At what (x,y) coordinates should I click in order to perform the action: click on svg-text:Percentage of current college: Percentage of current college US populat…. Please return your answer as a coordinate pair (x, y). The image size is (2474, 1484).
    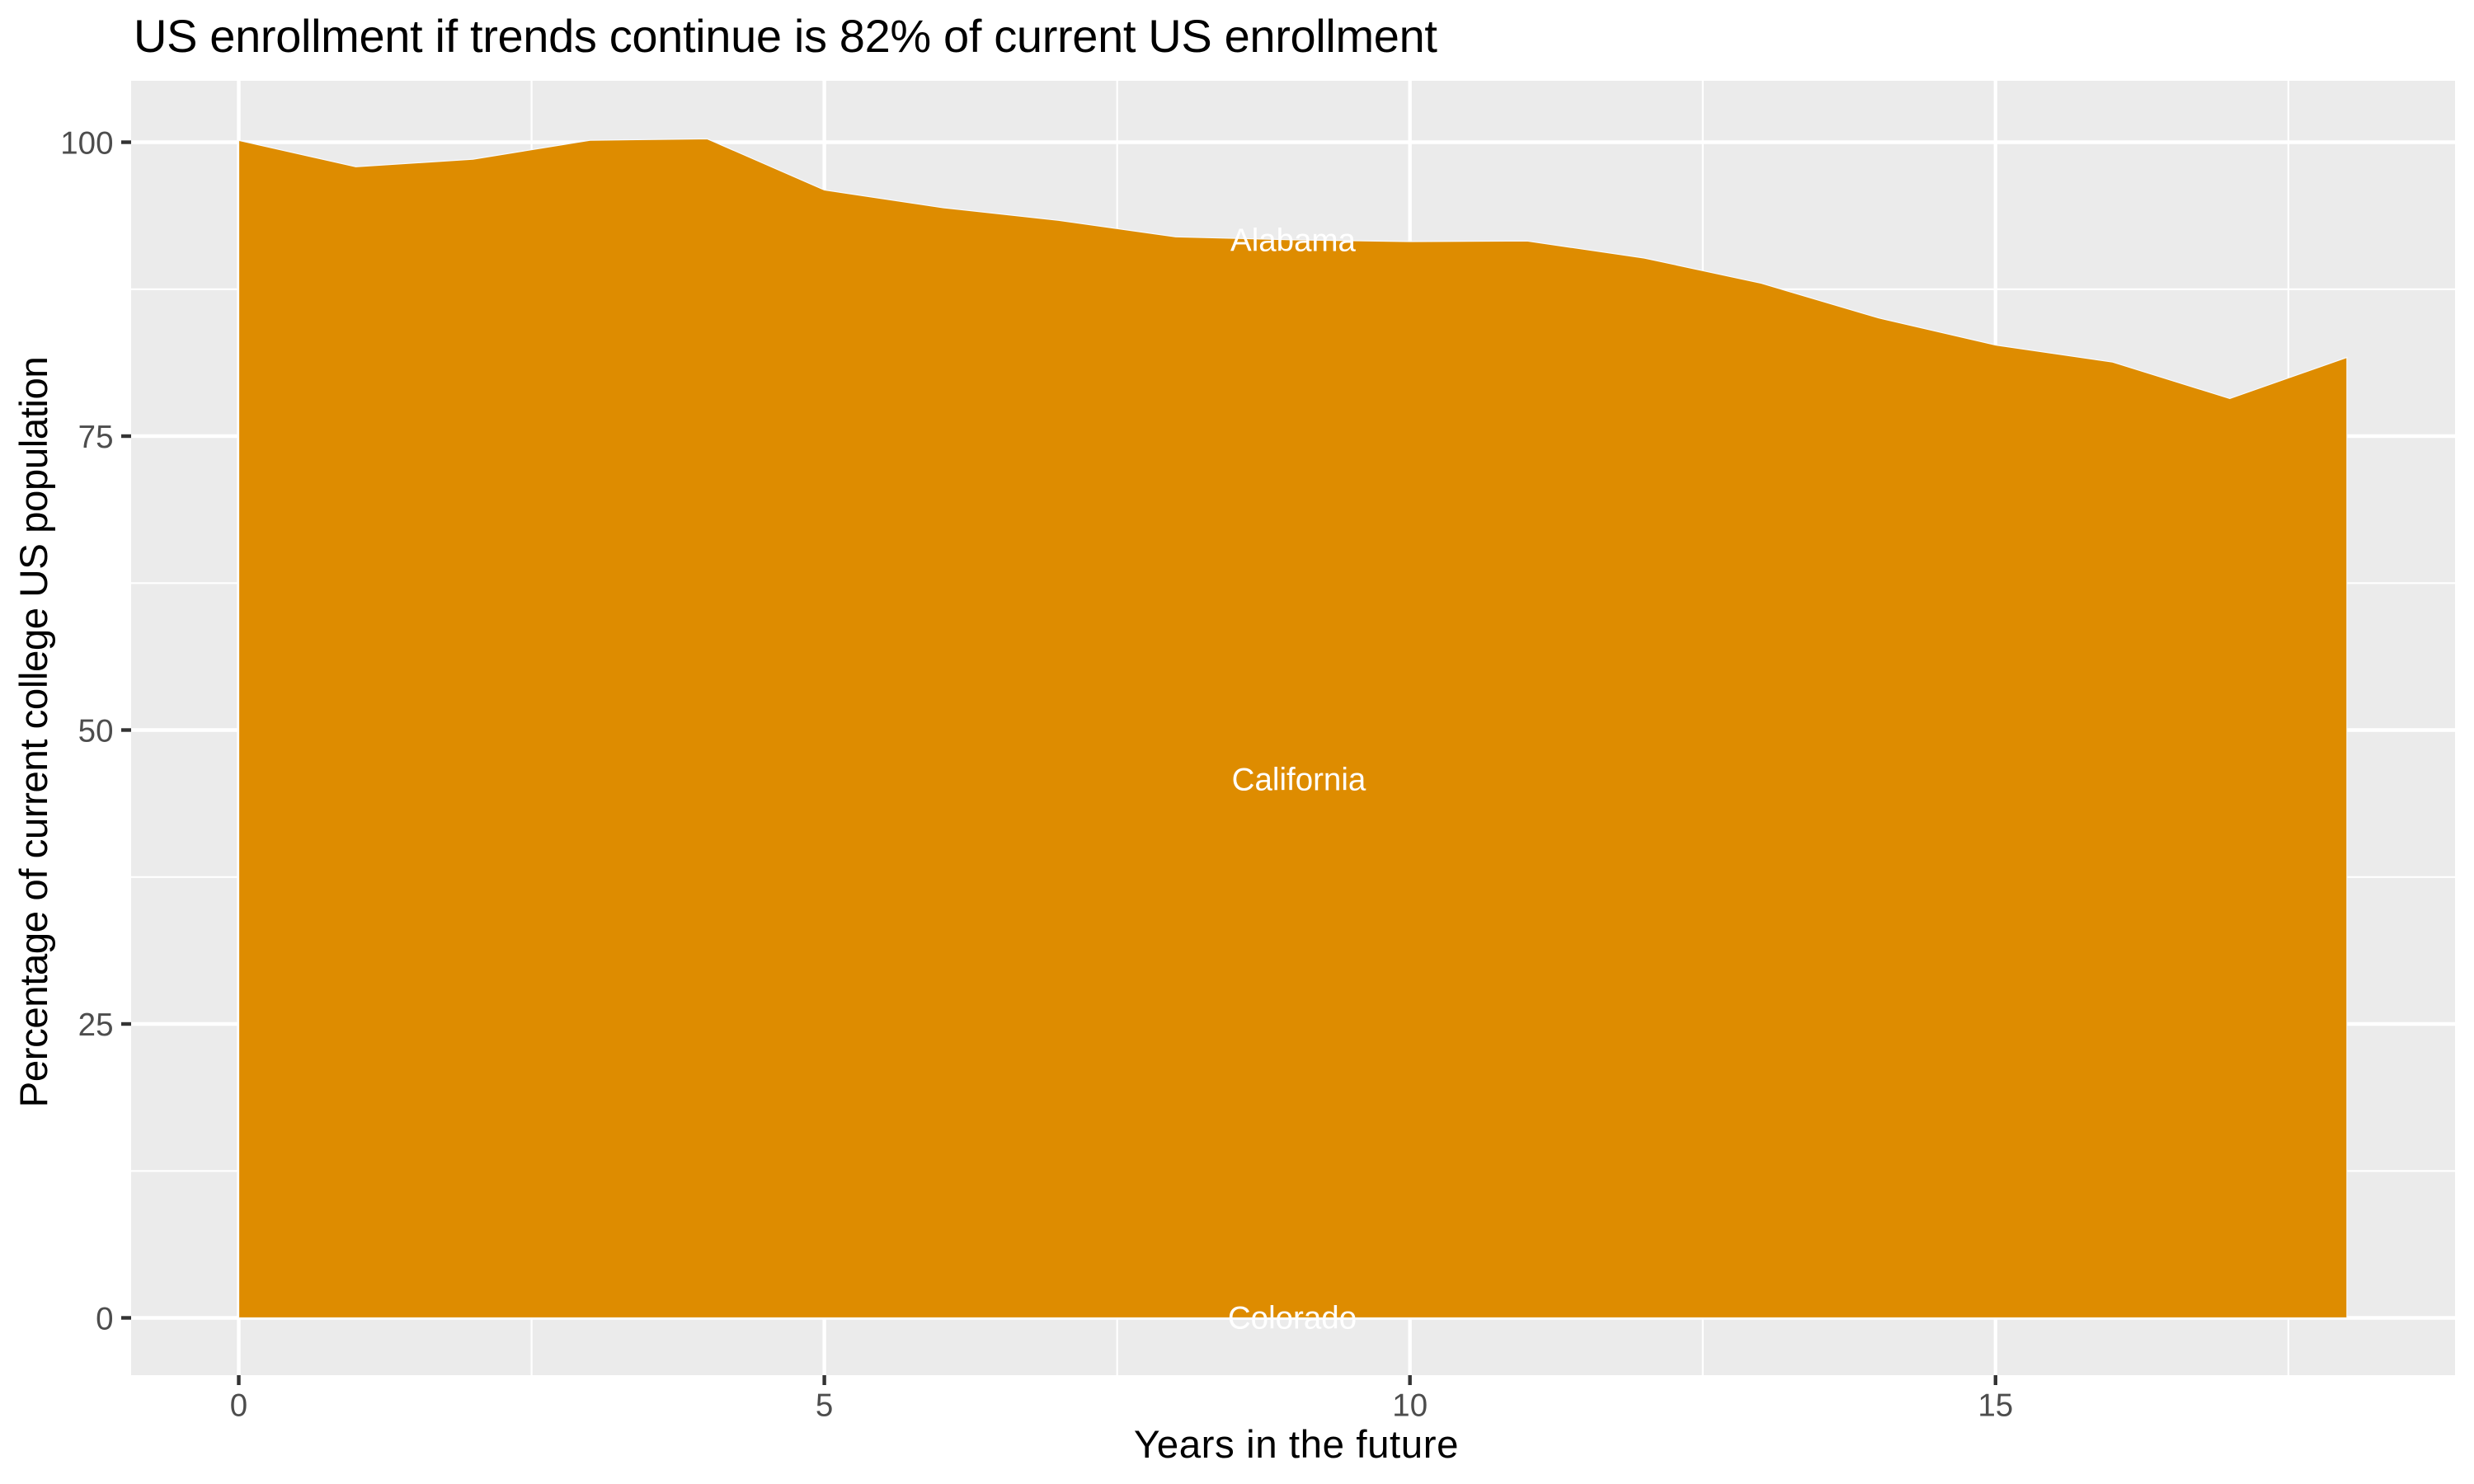
    Looking at the image, I should click on (34, 732).